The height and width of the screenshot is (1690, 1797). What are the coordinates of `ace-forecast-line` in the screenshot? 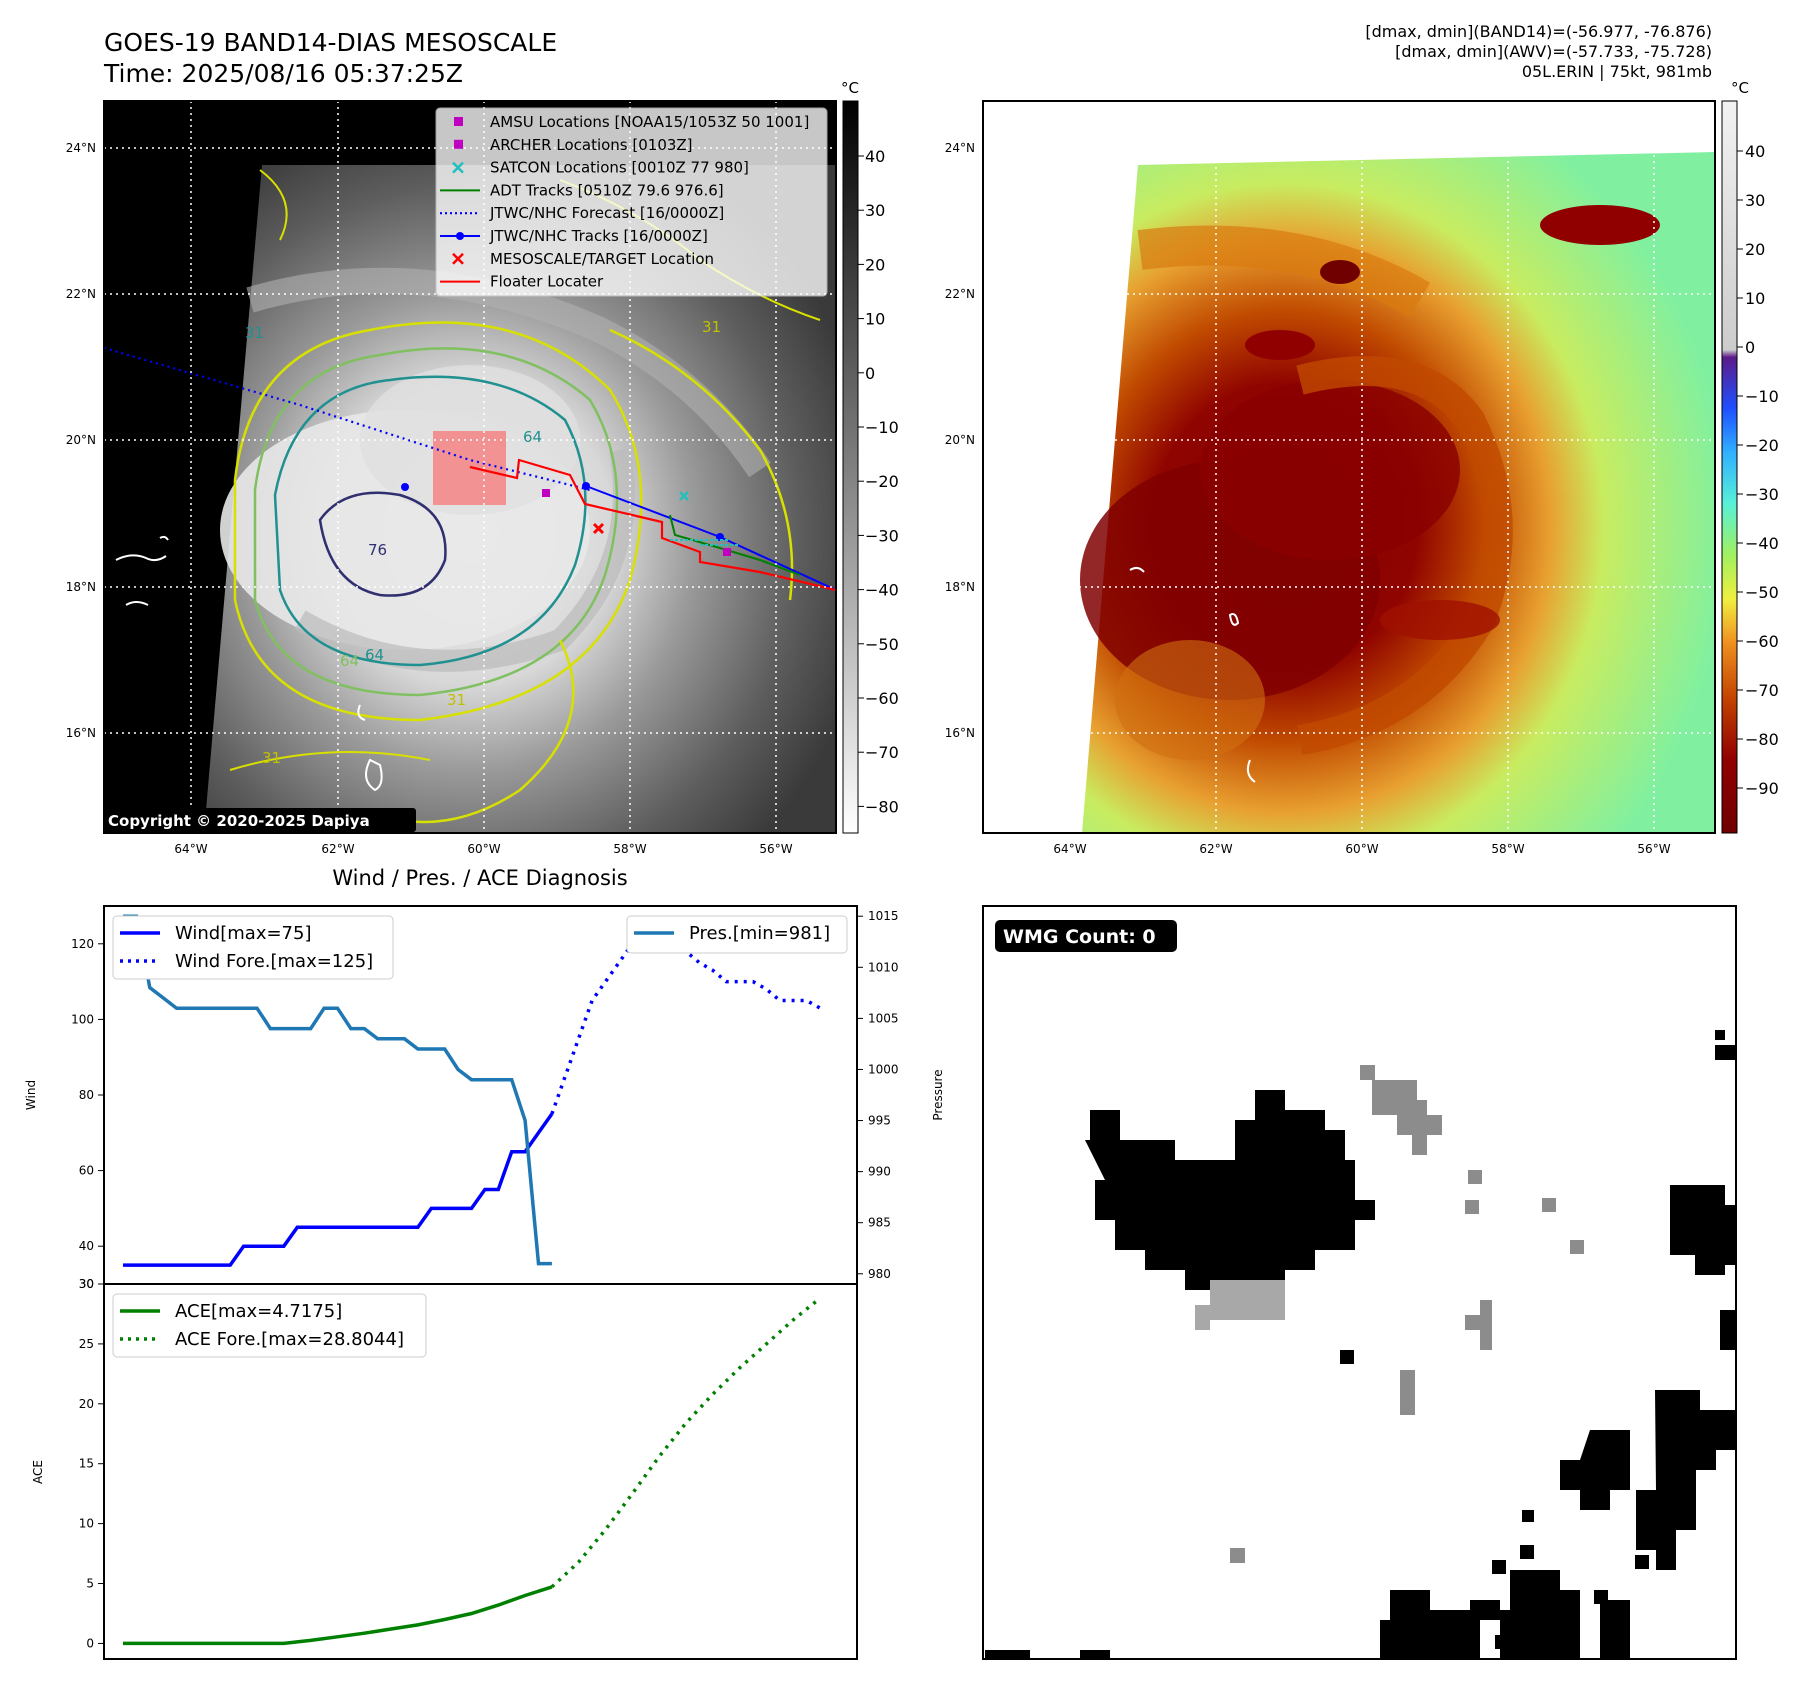 It's located at (686, 1442).